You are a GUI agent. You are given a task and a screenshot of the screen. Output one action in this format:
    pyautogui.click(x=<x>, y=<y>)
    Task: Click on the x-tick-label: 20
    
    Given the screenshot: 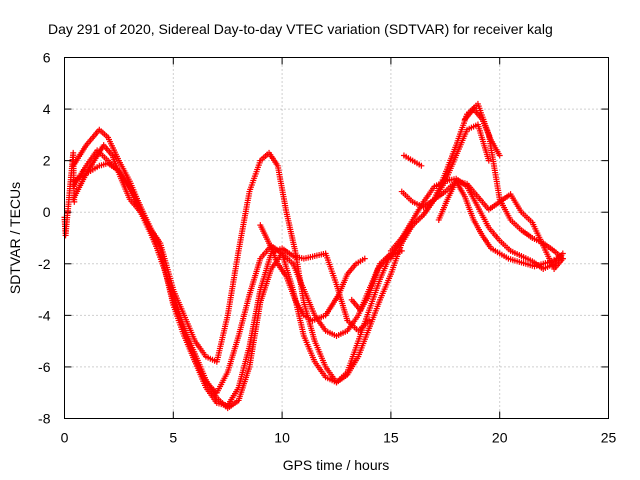 What is the action you would take?
    pyautogui.click(x=500, y=438)
    